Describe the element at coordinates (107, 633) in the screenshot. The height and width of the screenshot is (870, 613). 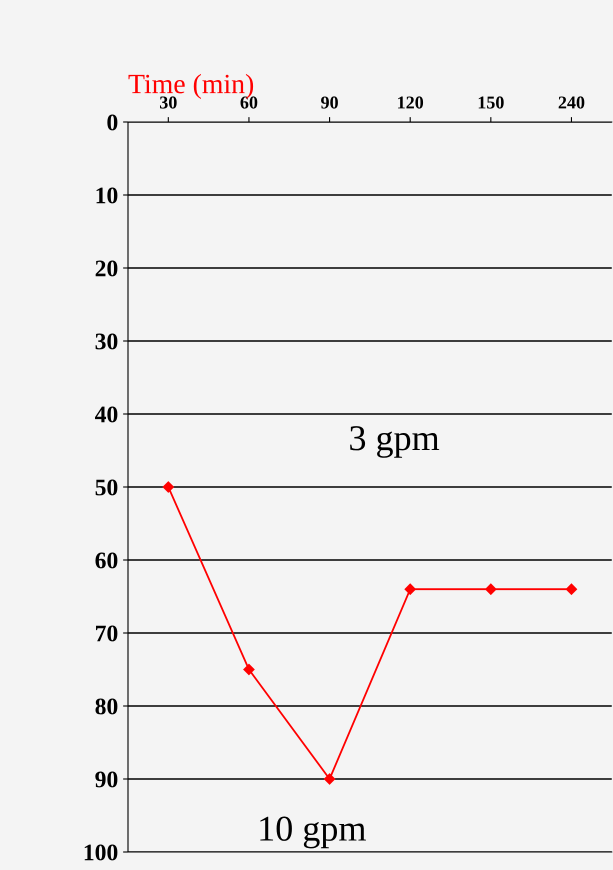
I see `y-tick-label: 70` at that location.